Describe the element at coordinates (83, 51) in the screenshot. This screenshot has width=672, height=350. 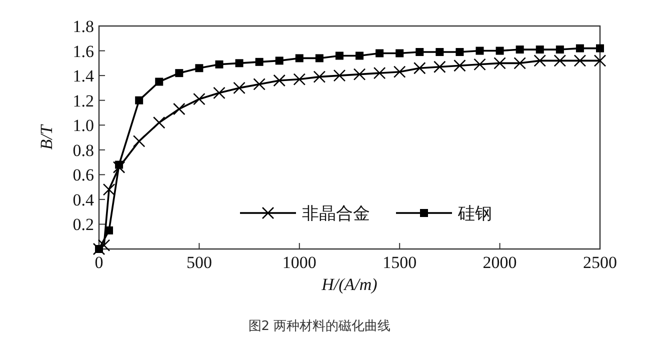
I see `y-tick-label: 1.6` at that location.